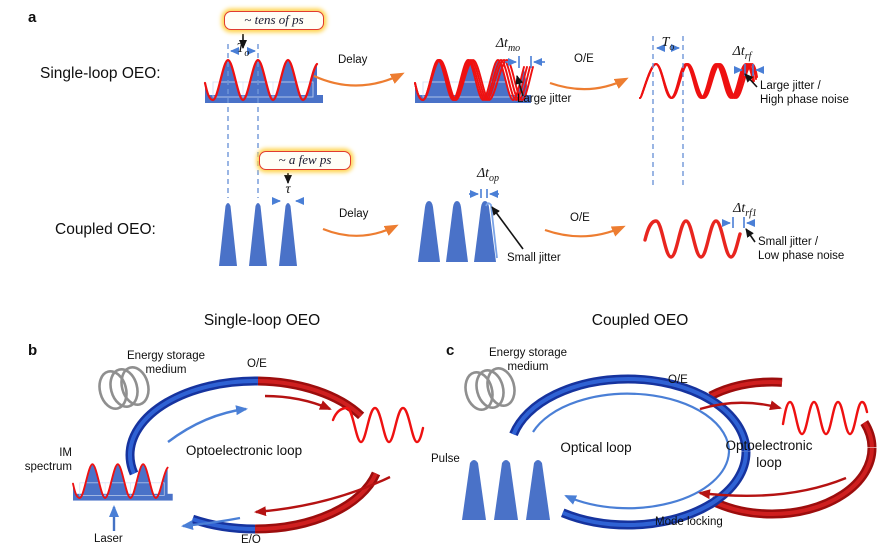 This screenshot has height=553, width=878. Describe the element at coordinates (508, 45) in the screenshot. I see `jitter-measure-dtmo: Δtmo` at that location.